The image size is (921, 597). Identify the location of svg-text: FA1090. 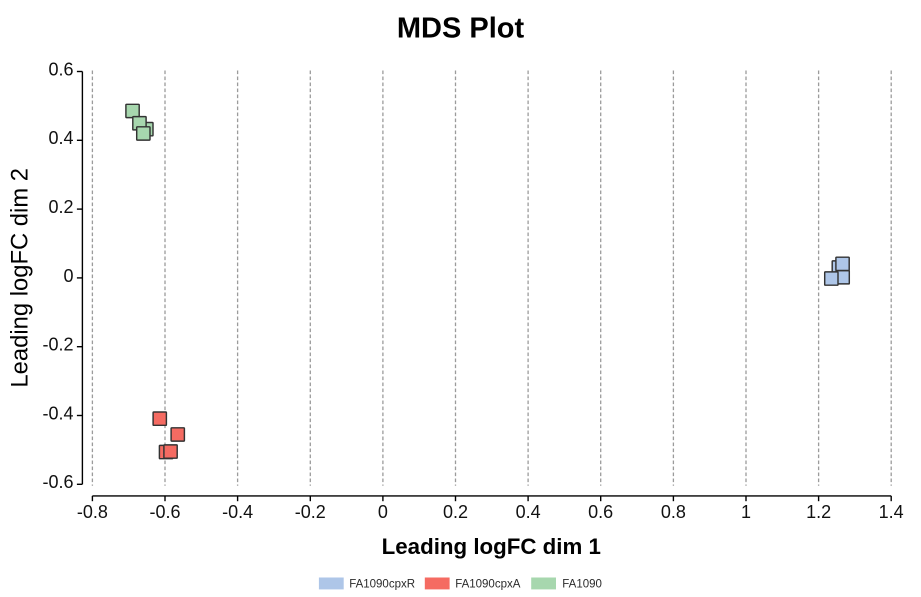
(582, 585).